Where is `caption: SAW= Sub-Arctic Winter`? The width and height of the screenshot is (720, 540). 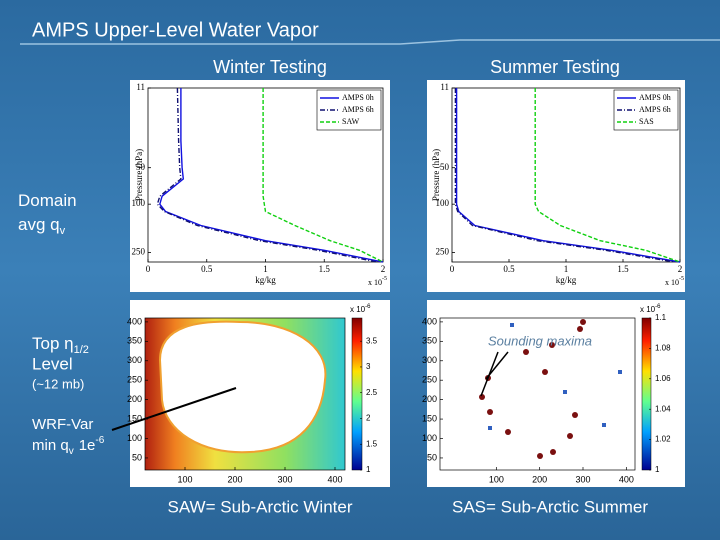 caption: SAW= Sub-Arctic Winter is located at coordinates (260, 506).